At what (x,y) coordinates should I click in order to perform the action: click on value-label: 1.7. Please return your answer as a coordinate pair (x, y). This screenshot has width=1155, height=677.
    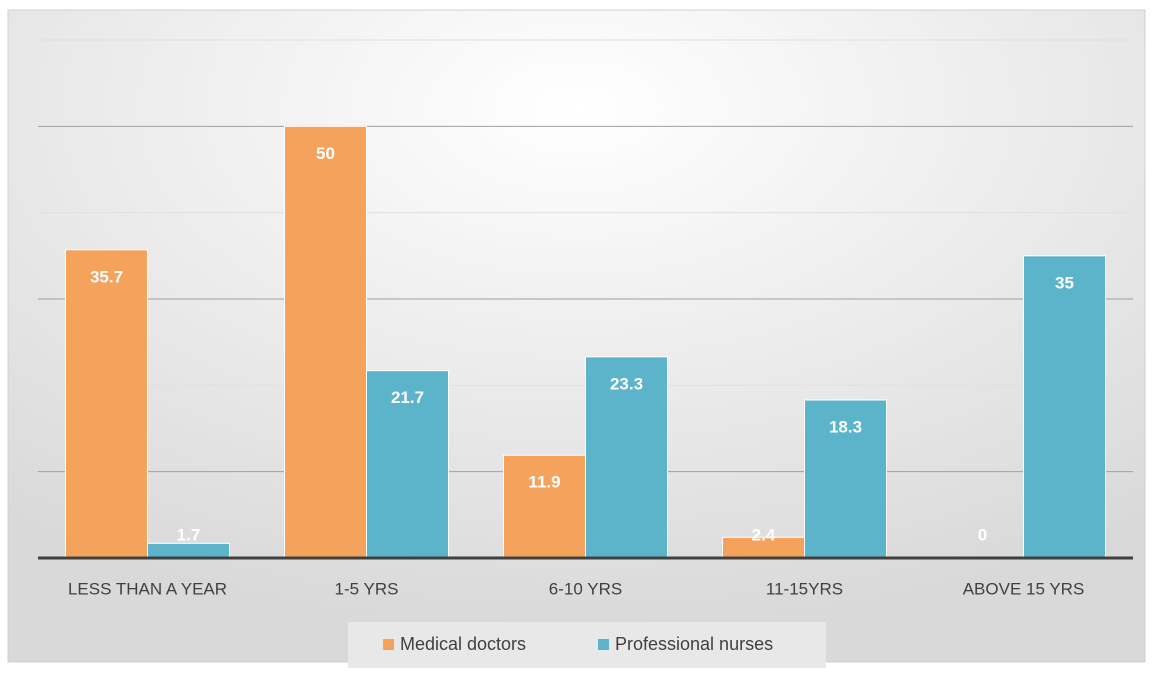
    Looking at the image, I should click on (189, 534).